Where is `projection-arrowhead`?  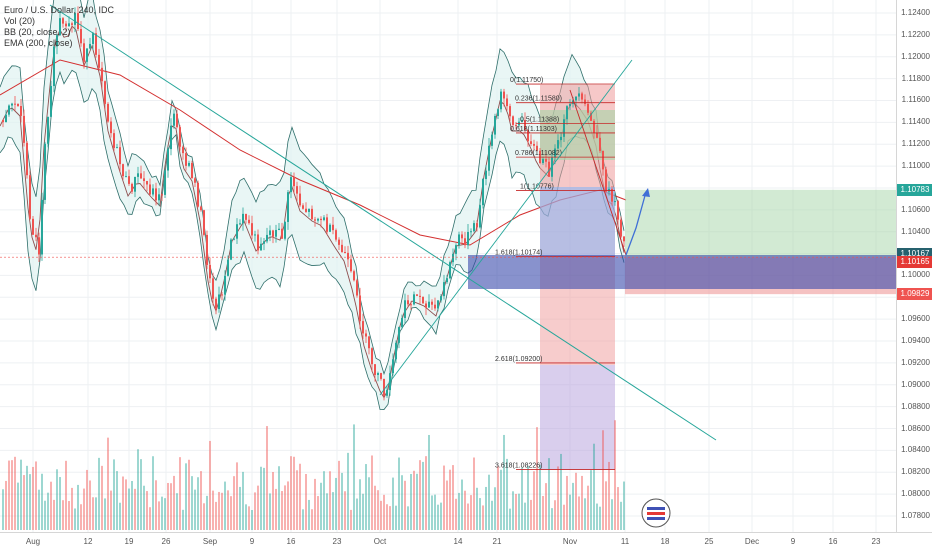
projection-arrowhead is located at coordinates (646, 192).